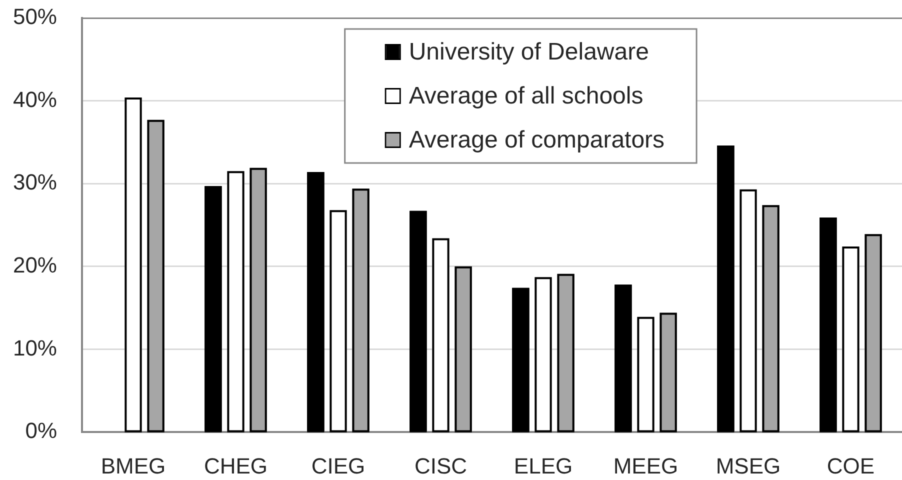  I want to click on legend-label: Average of all schools, so click(526, 96).